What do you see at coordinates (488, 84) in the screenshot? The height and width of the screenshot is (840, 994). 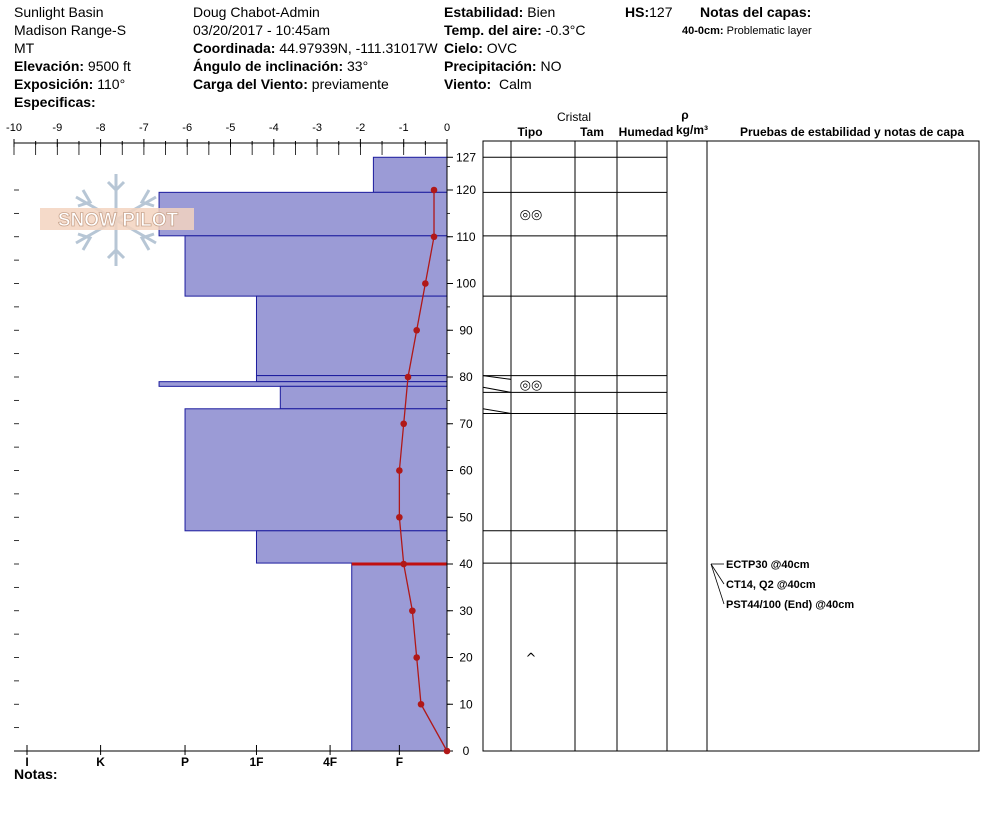 I see `wind-field: Viento: Calm` at bounding box center [488, 84].